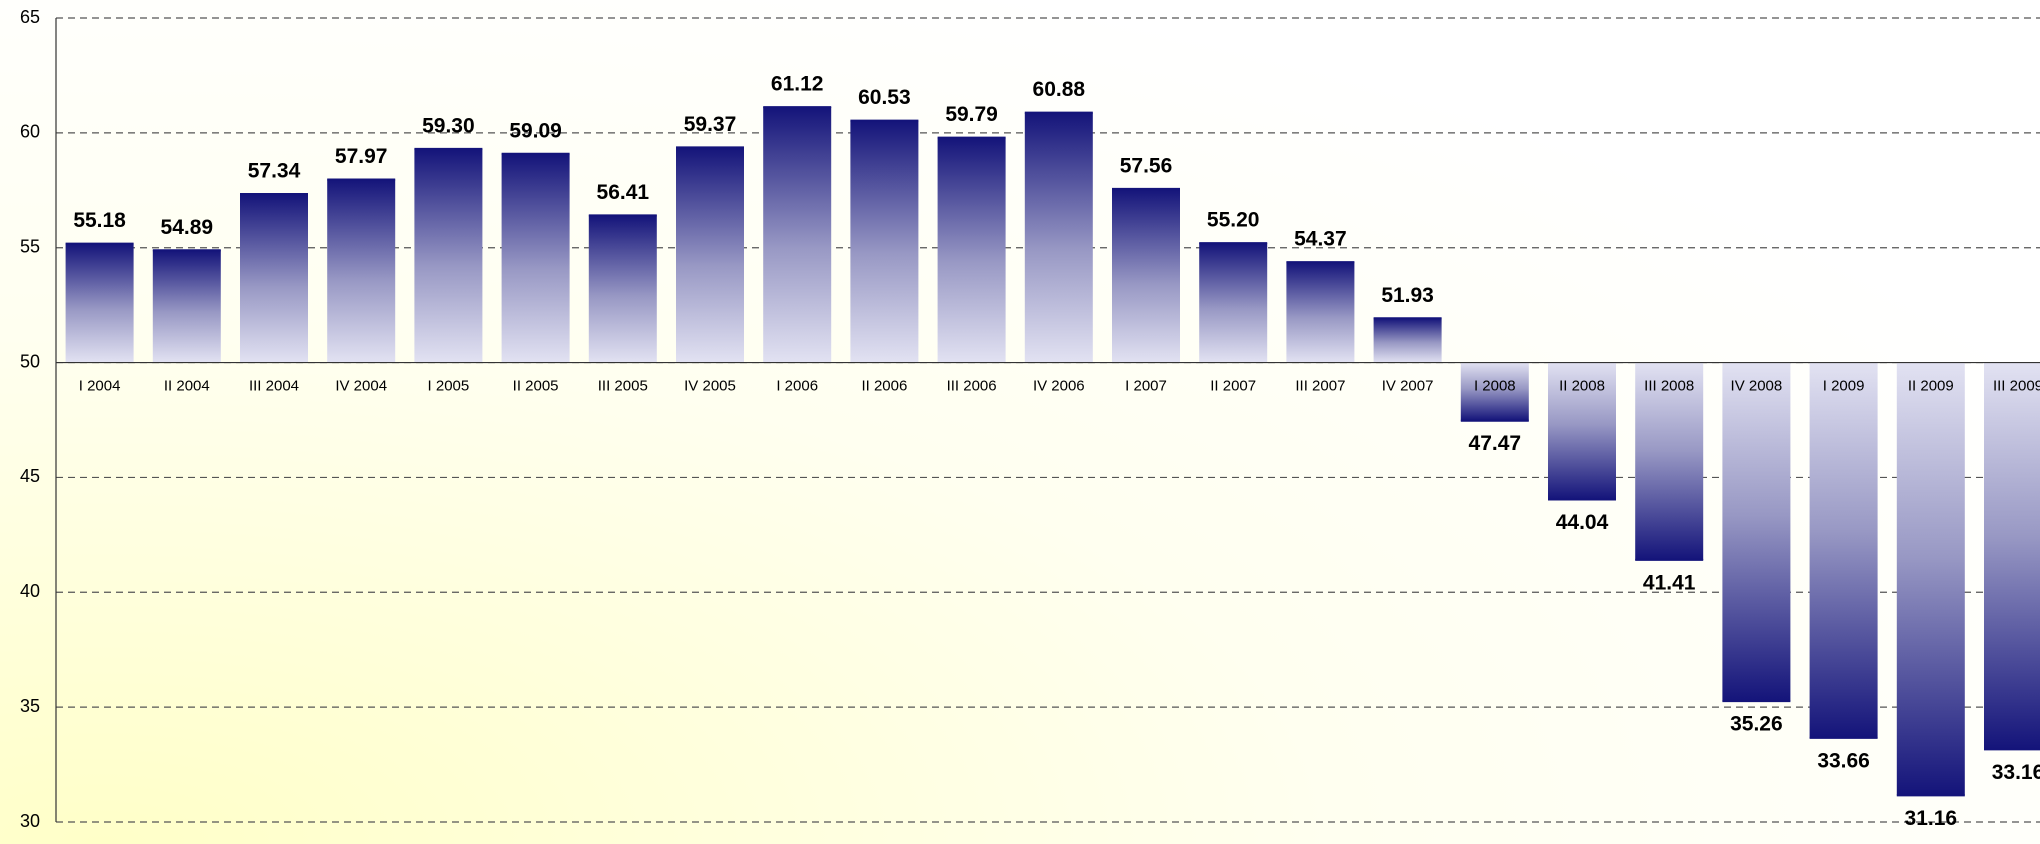 The image size is (2040, 844). I want to click on value-label: 57.34, so click(274, 171).